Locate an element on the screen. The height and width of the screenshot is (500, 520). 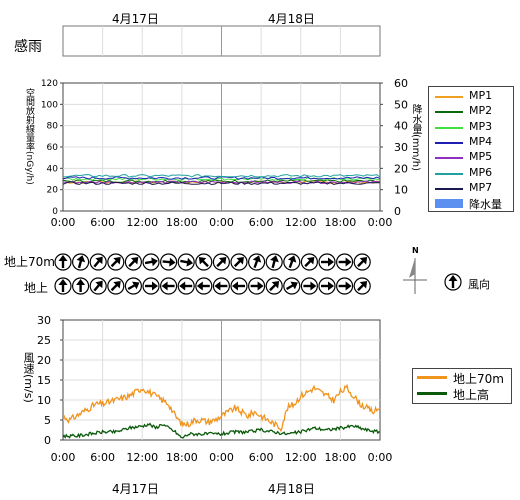
radiation-xtick-label: 12:00 is located at coordinates (301, 222).